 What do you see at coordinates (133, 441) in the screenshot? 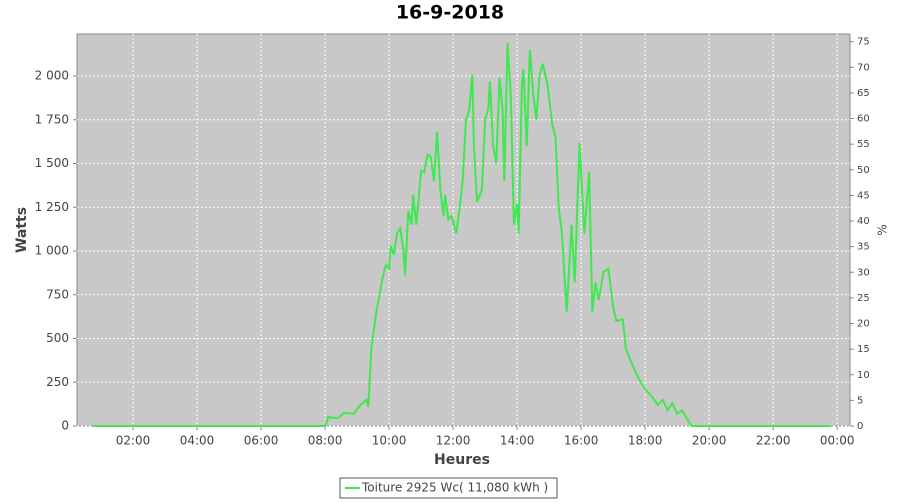
I see `x-tick-label: 02:00` at bounding box center [133, 441].